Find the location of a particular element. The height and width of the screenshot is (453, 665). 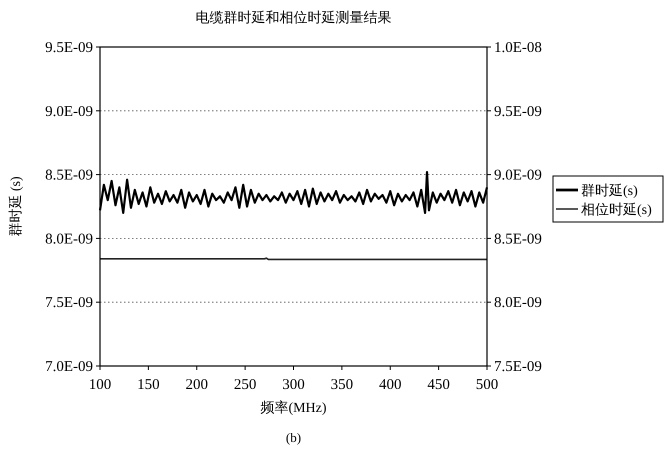

y-tick-label: 9.0E-09 is located at coordinates (69, 112).